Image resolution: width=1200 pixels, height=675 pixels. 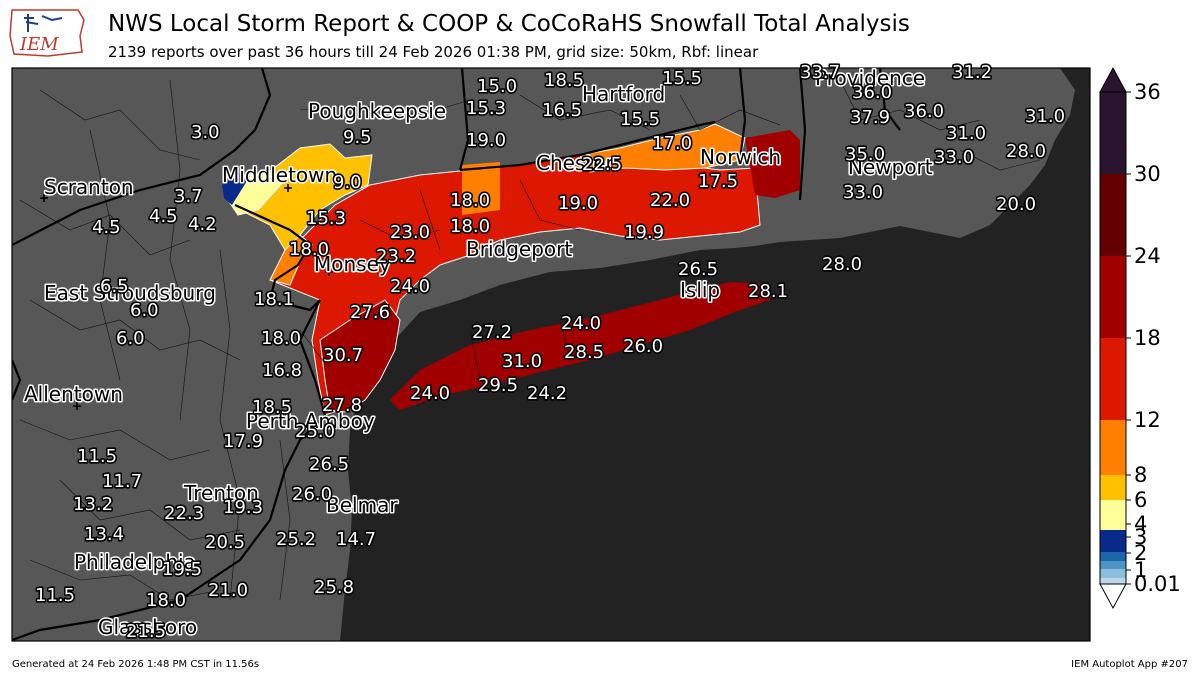 What do you see at coordinates (296, 539) in the screenshot?
I see `snowfall-report: 25.2` at bounding box center [296, 539].